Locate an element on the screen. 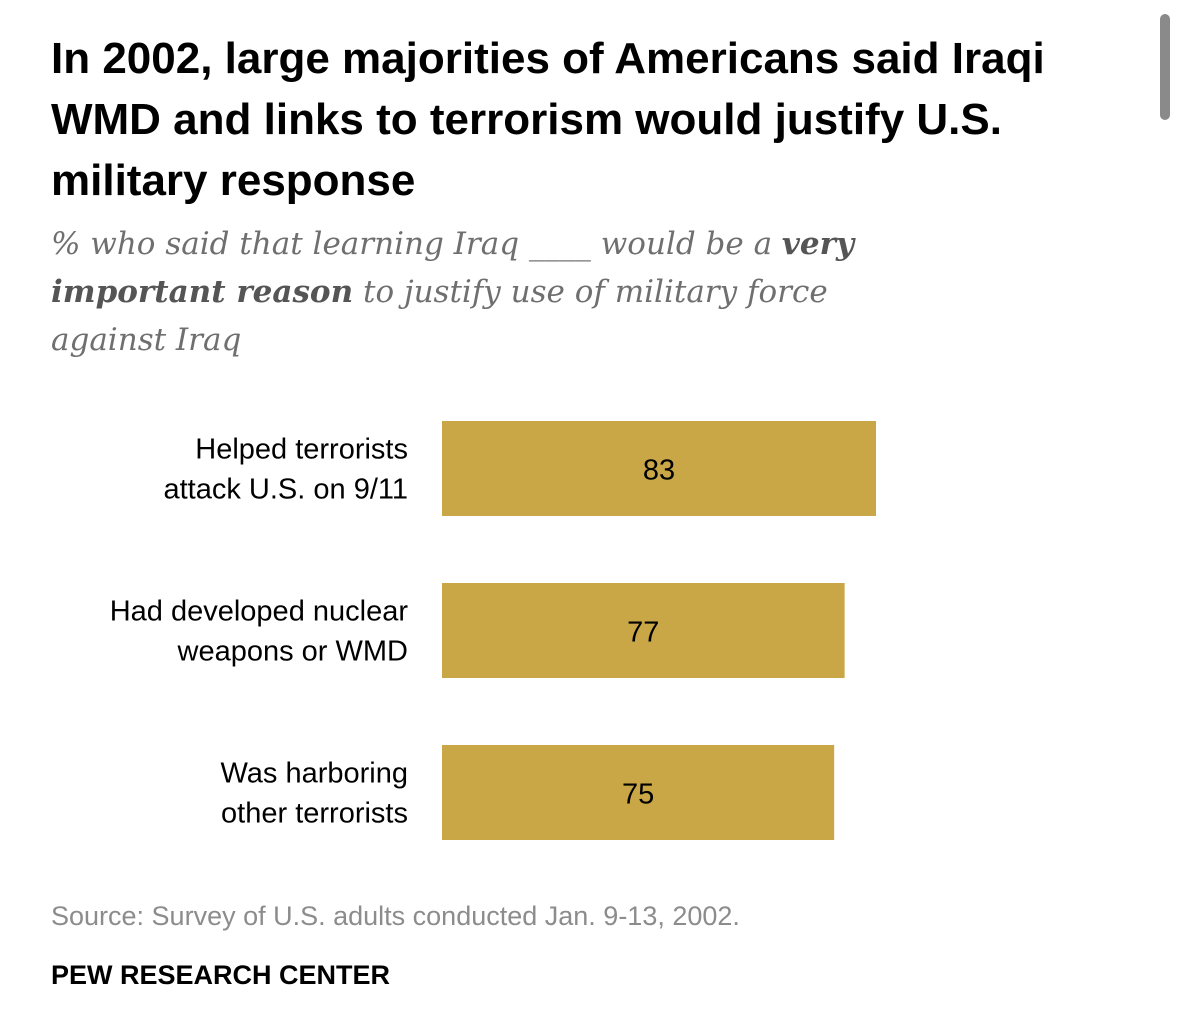  subtitle-emphasis: very important reason is located at coordinates (453, 268).